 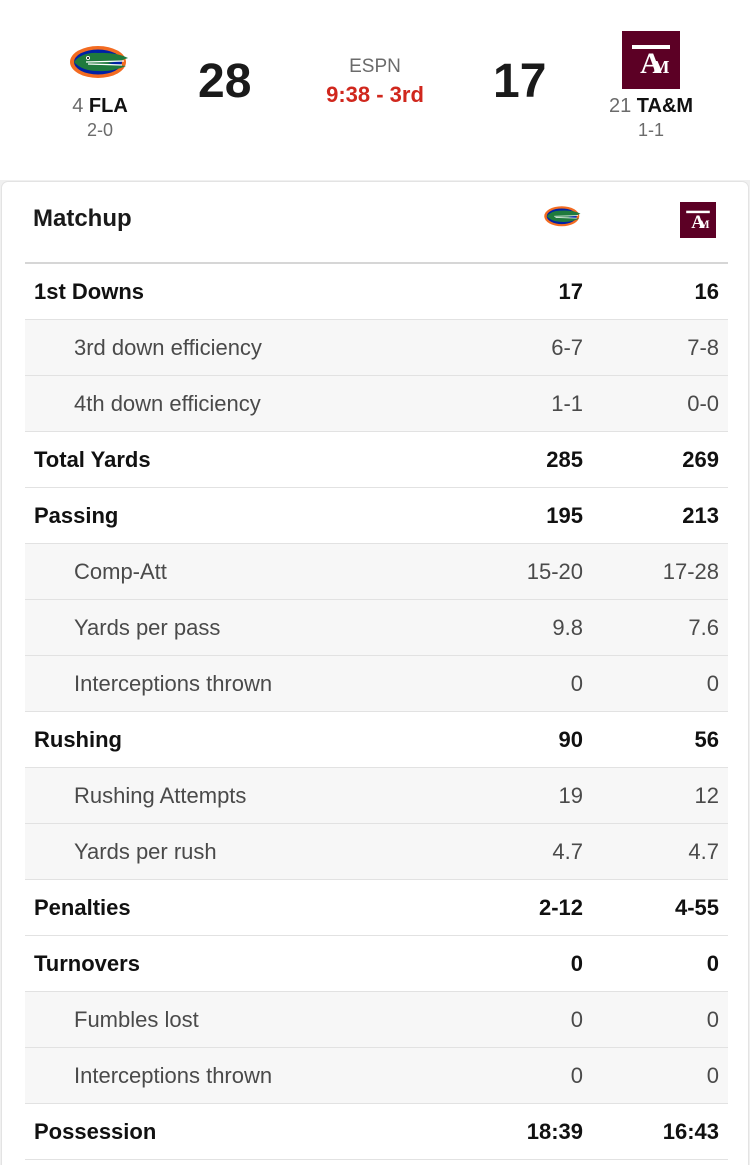 What do you see at coordinates (703, 851) in the screenshot?
I see `away-stat-value: 4.7` at bounding box center [703, 851].